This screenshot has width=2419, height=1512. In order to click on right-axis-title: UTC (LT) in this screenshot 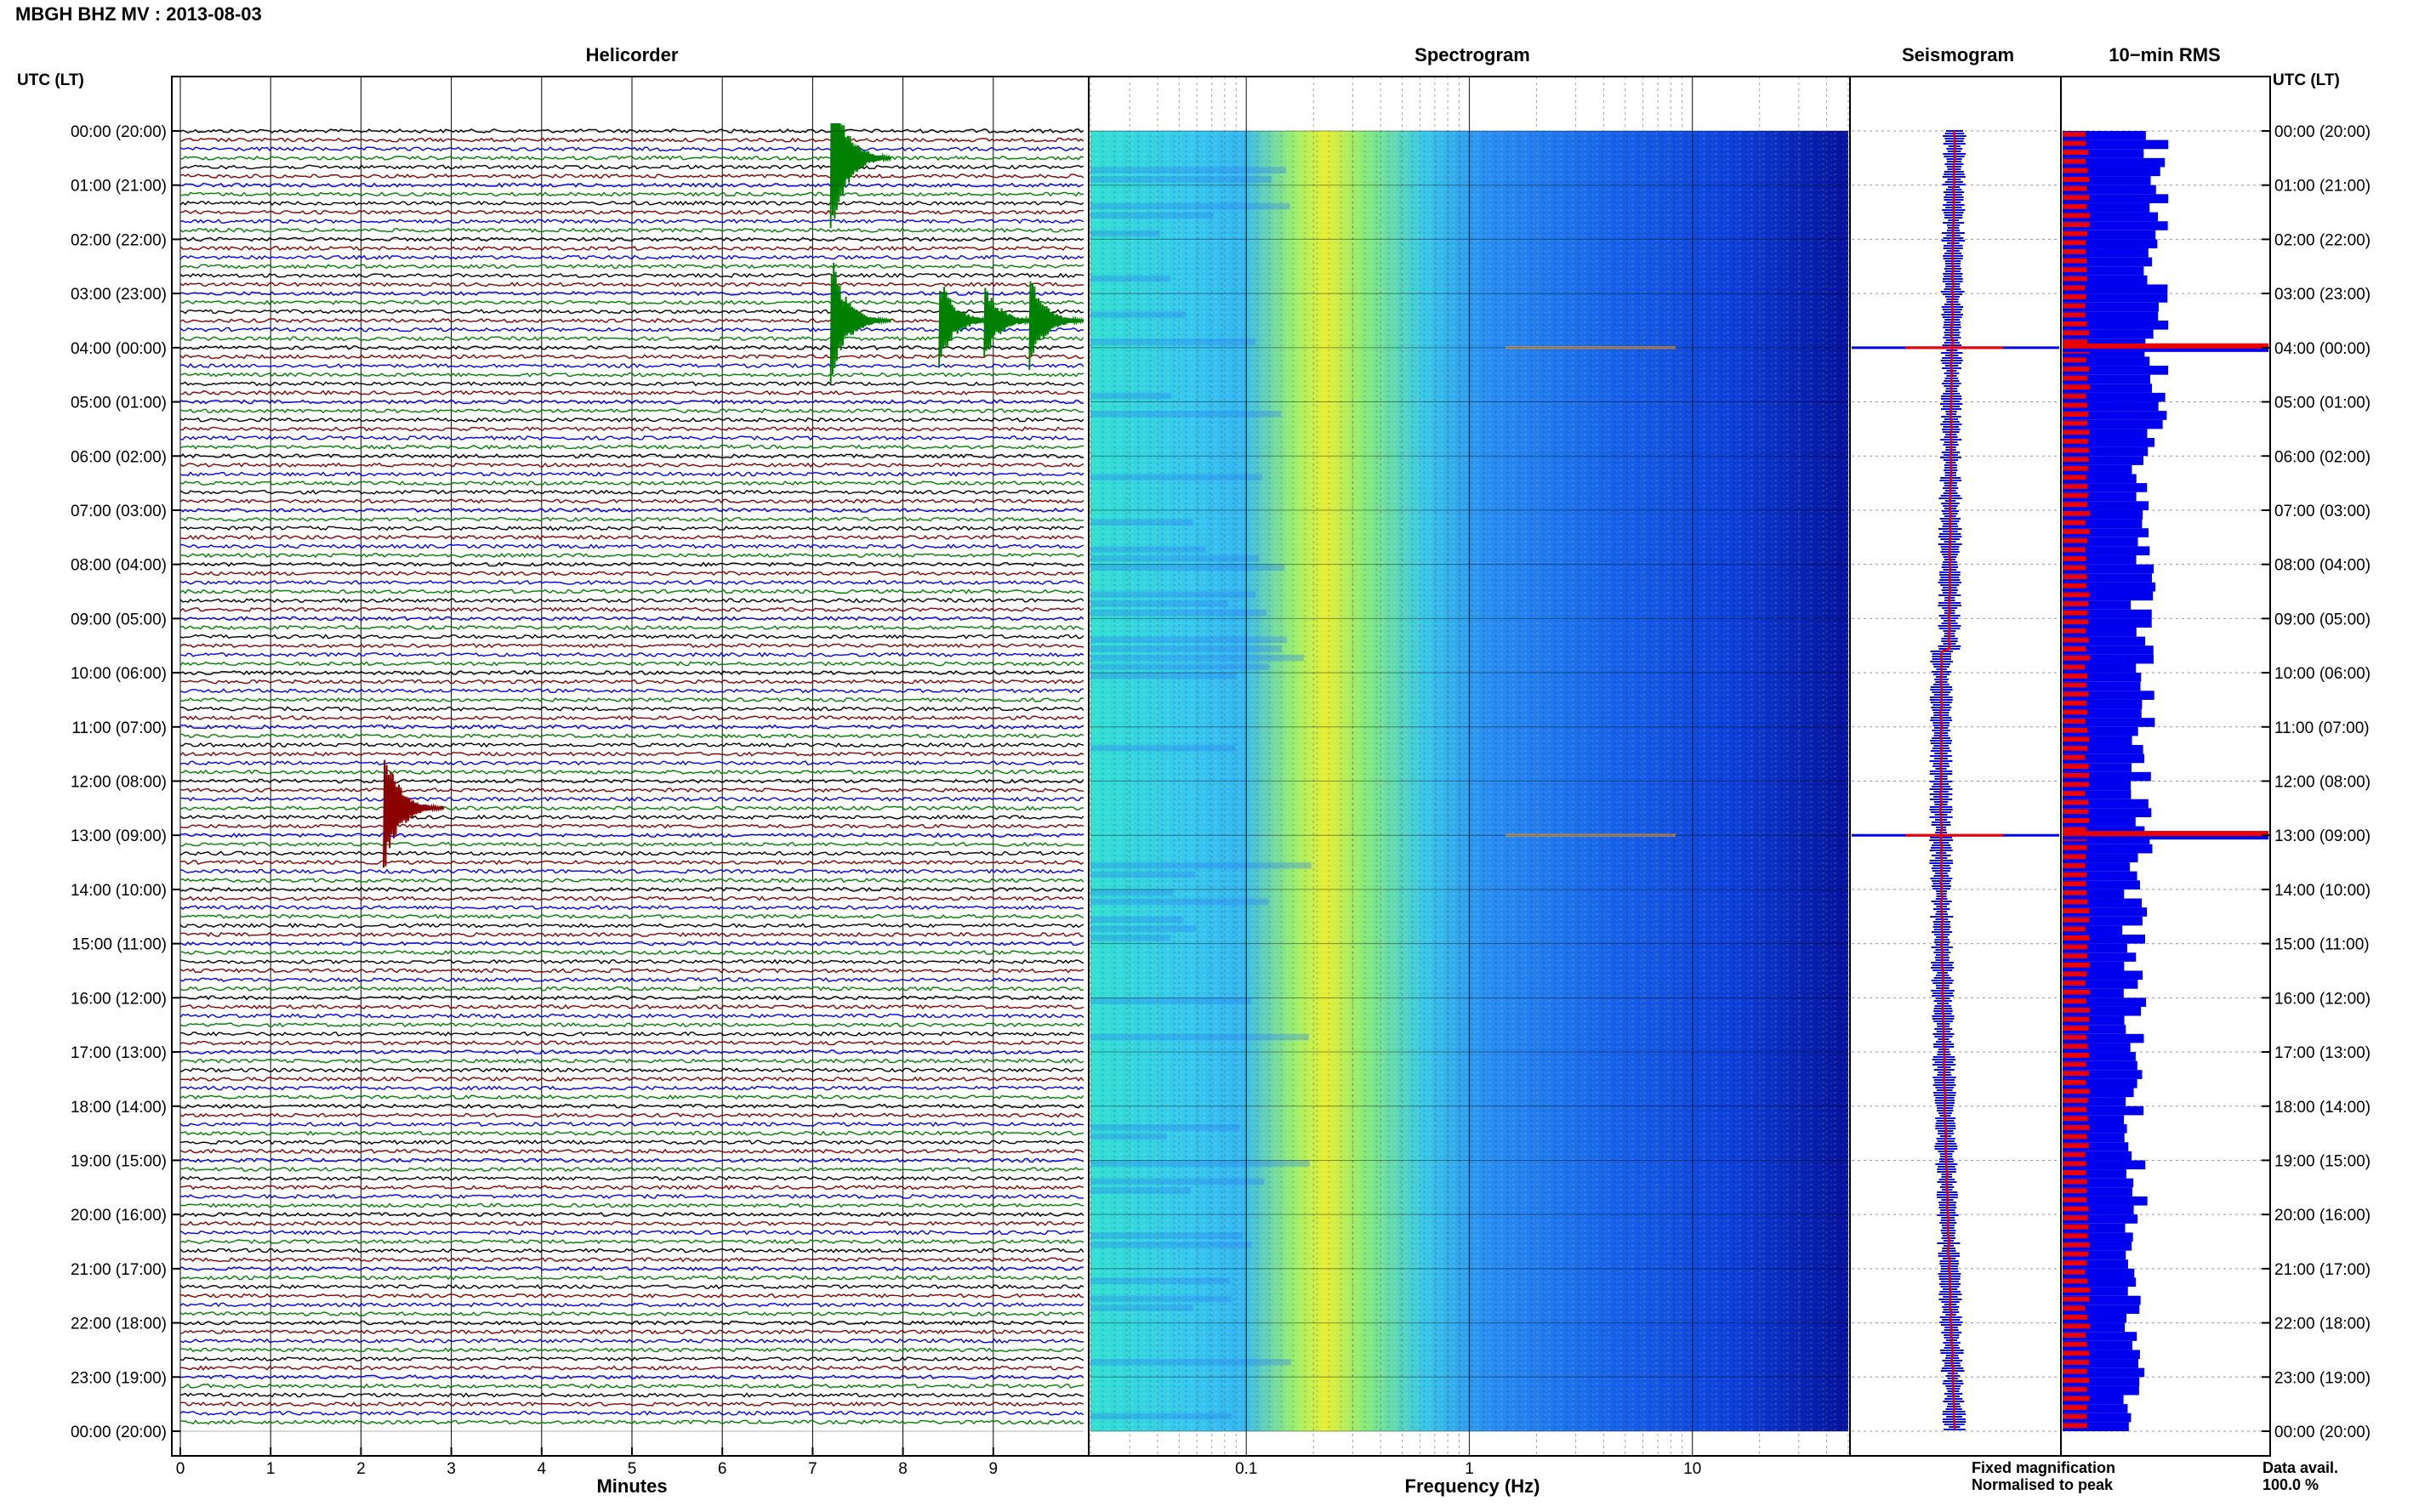, I will do `click(2306, 80)`.